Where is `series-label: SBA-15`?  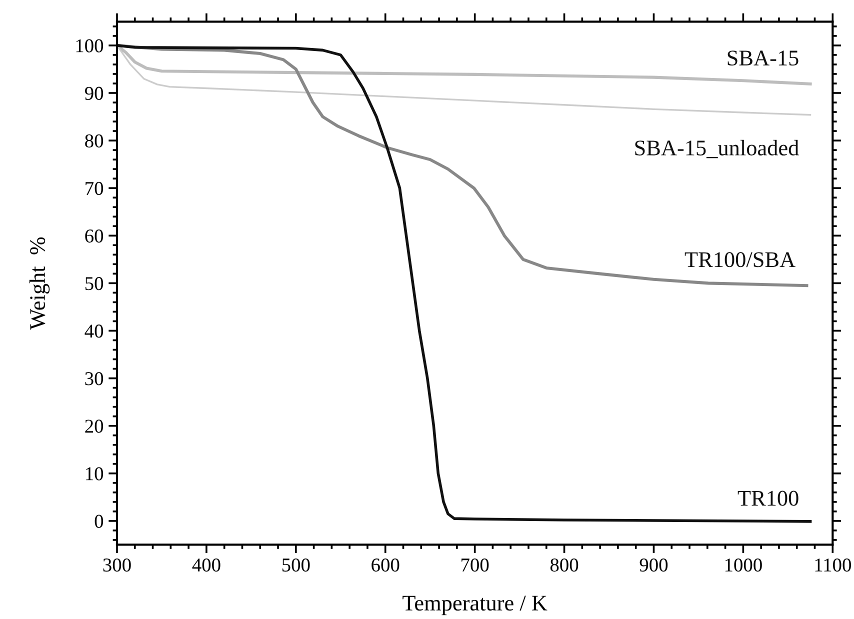
series-label: SBA-15 is located at coordinates (763, 58).